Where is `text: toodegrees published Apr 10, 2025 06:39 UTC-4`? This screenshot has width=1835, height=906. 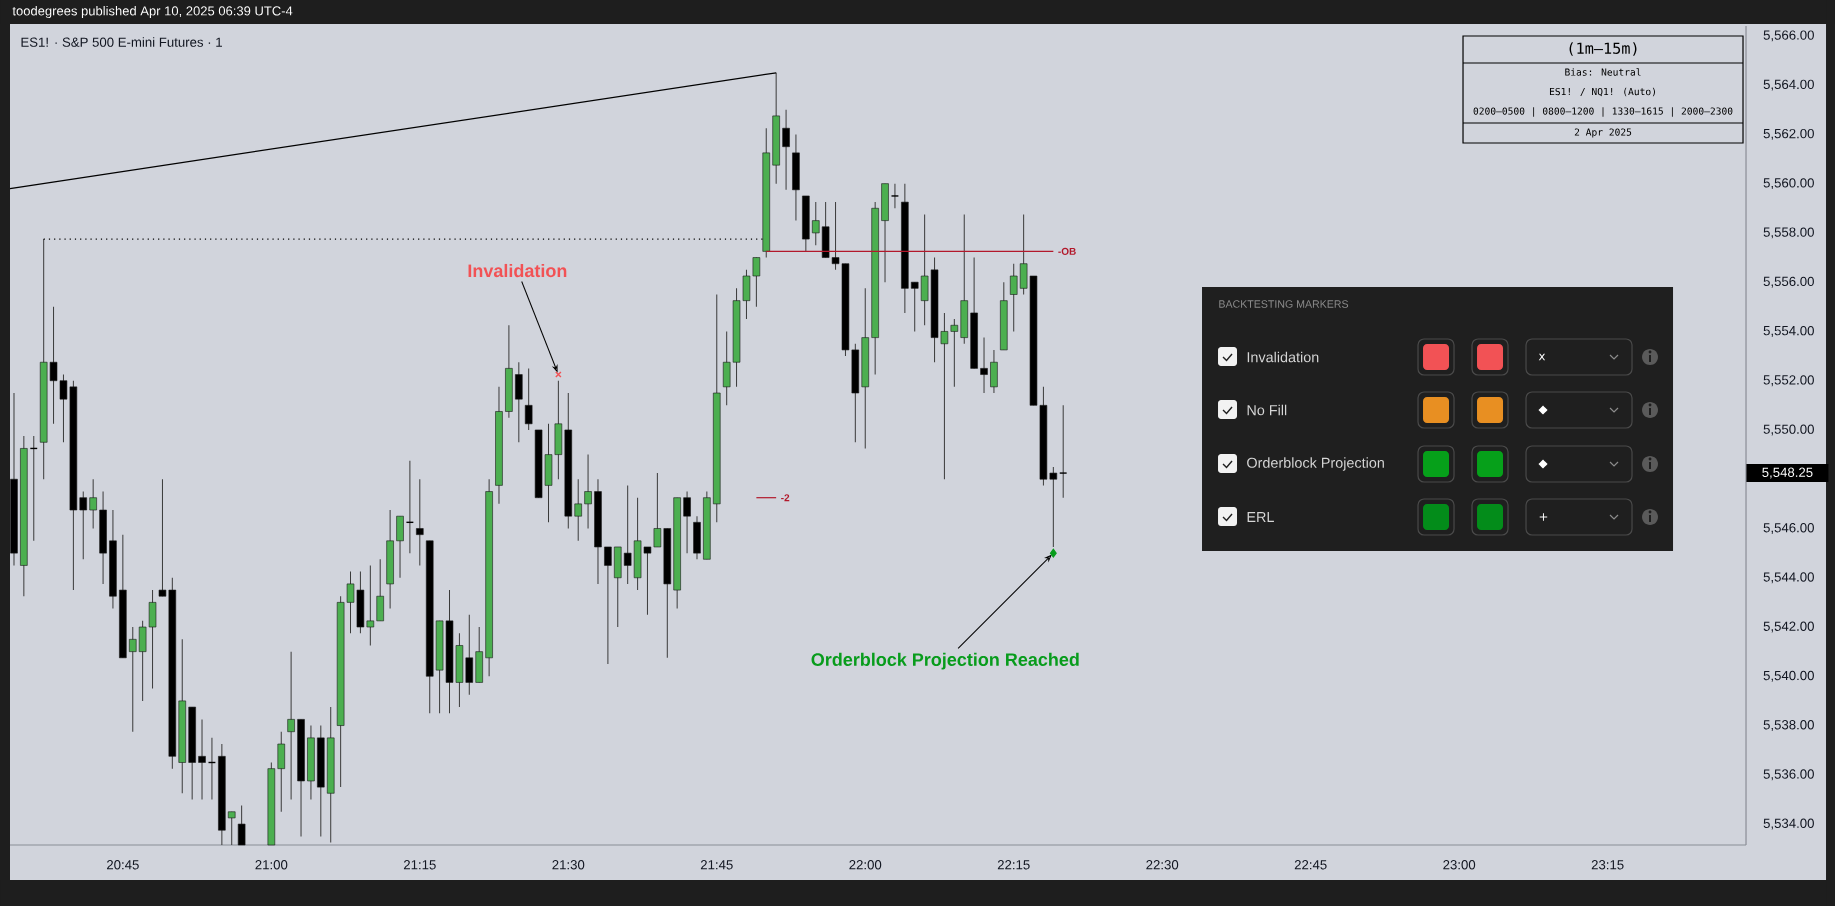 text: toodegrees published Apr 10, 2025 06:39 UTC-4 is located at coordinates (152, 12).